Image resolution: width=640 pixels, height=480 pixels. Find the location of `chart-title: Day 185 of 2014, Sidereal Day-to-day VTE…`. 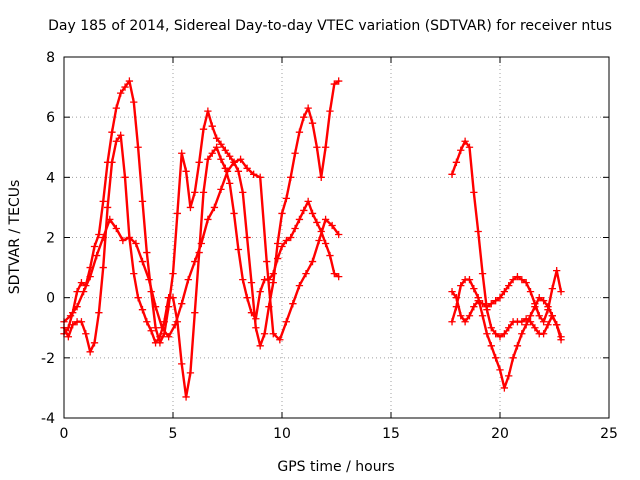

chart-title: Day 185 of 2014, Sidereal Day-to-day VTE… is located at coordinates (330, 26).